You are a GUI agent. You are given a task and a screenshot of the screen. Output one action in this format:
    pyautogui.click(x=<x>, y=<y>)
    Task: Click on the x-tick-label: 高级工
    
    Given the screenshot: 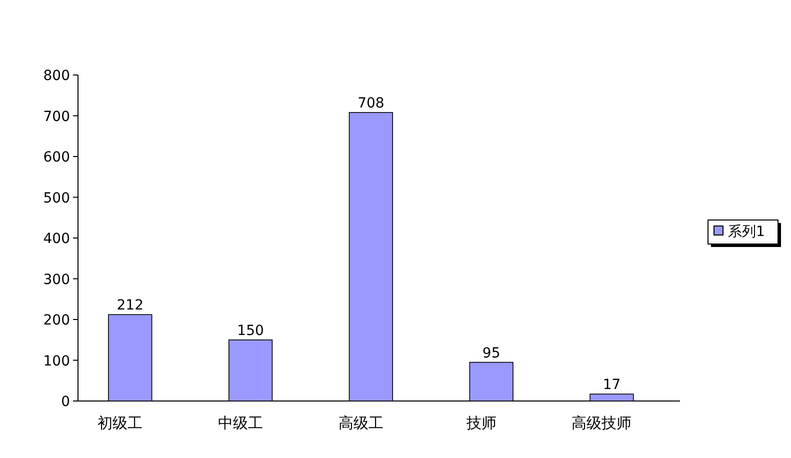 What is the action you would take?
    pyautogui.click(x=361, y=423)
    